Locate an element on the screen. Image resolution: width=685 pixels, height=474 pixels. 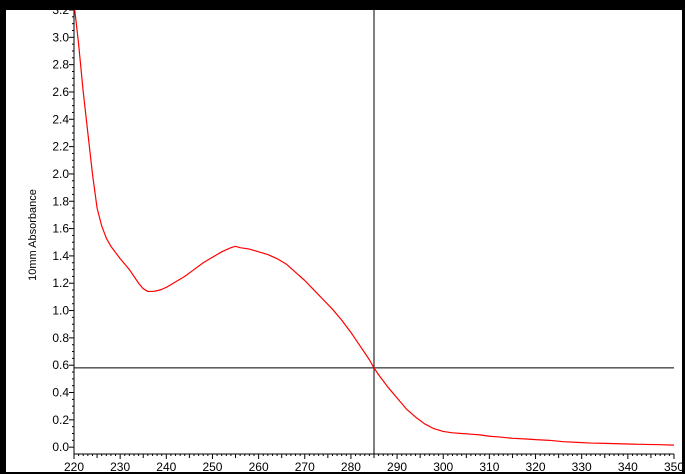
y-tick-label: 2.4 is located at coordinates (60, 119).